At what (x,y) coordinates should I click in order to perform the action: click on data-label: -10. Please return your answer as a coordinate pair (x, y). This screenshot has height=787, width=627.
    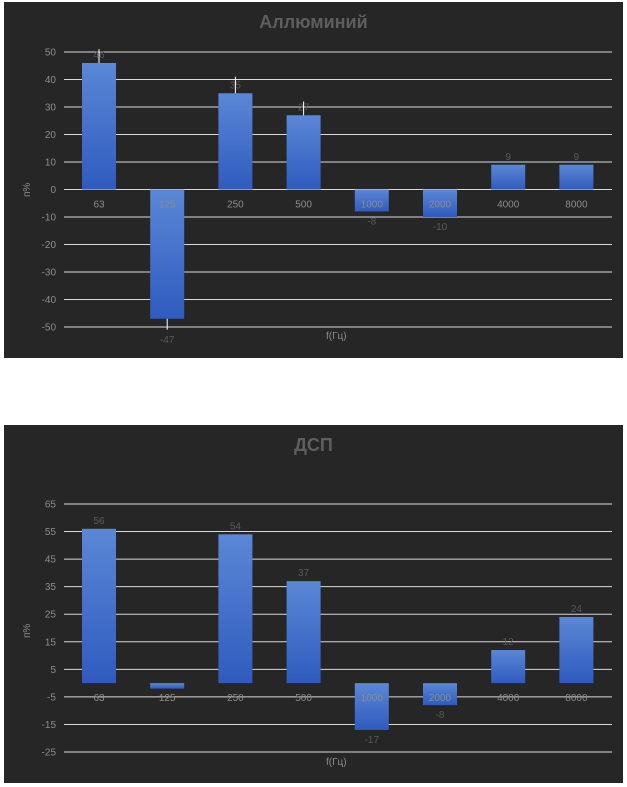
    Looking at the image, I should click on (440, 227).